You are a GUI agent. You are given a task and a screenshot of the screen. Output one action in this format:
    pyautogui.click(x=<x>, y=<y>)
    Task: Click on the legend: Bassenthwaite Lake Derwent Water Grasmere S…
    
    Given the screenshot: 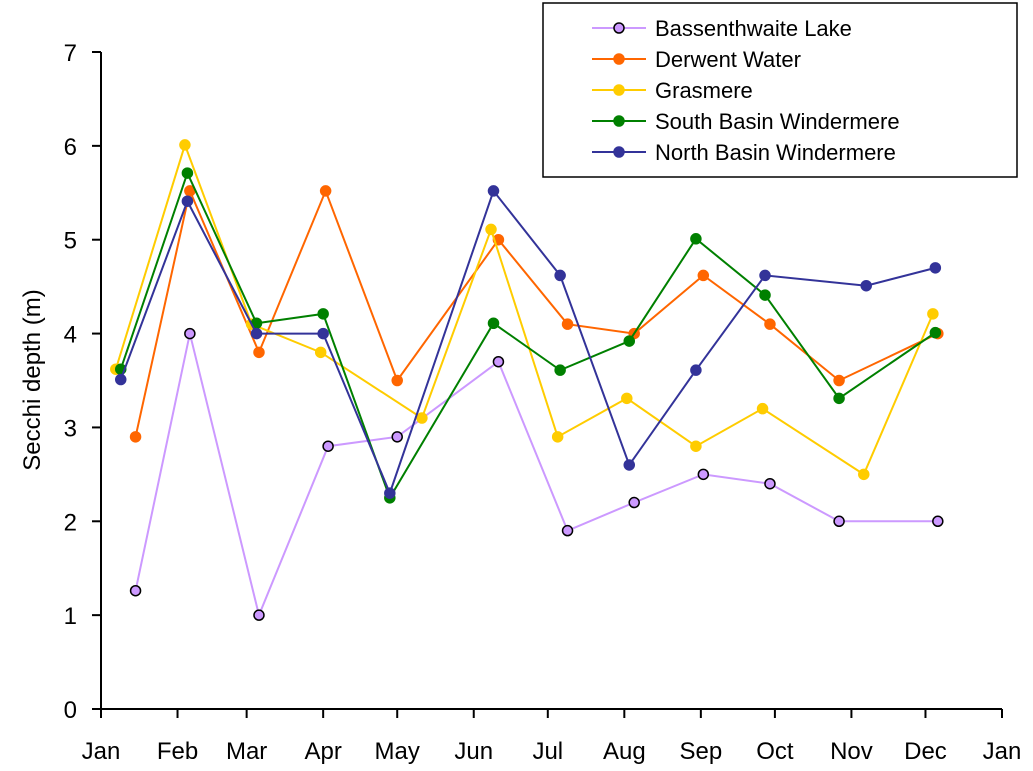 What is the action you would take?
    pyautogui.click(x=746, y=90)
    